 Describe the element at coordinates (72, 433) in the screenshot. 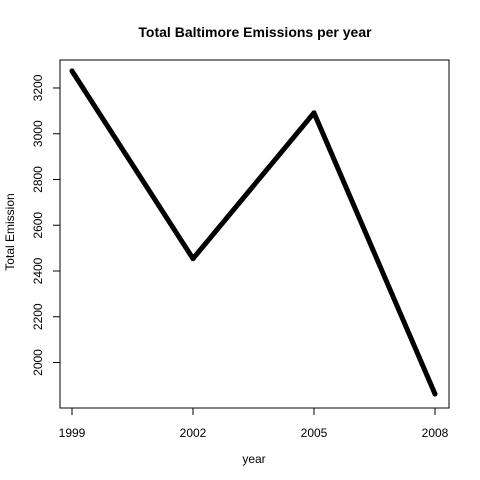

I see `x-tick-label-0: 1999` at that location.